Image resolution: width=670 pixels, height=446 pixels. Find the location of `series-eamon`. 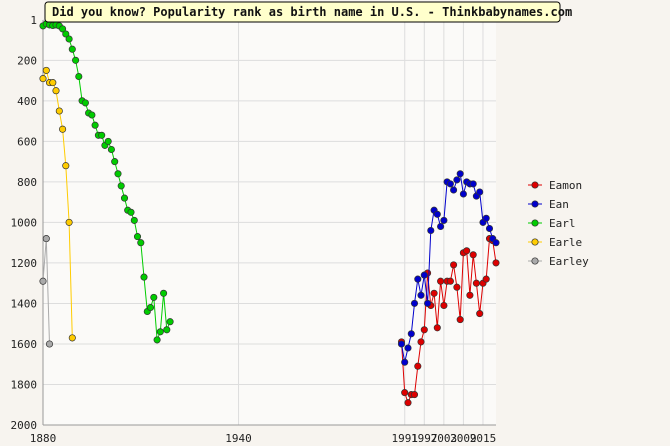

series-eamon is located at coordinates (448, 321).